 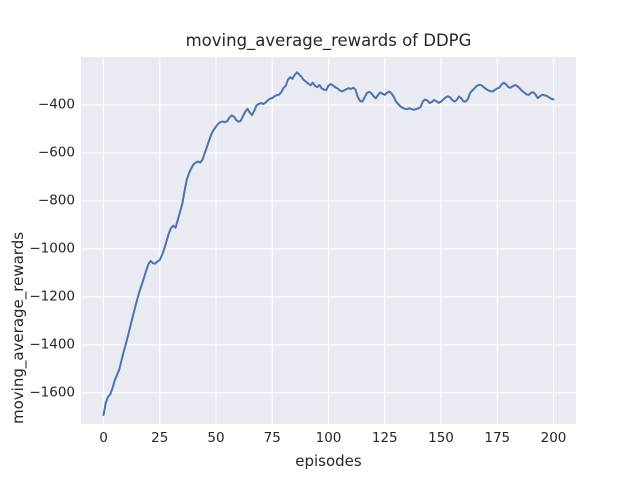 I want to click on y-tick-label: −800, so click(x=56, y=200).